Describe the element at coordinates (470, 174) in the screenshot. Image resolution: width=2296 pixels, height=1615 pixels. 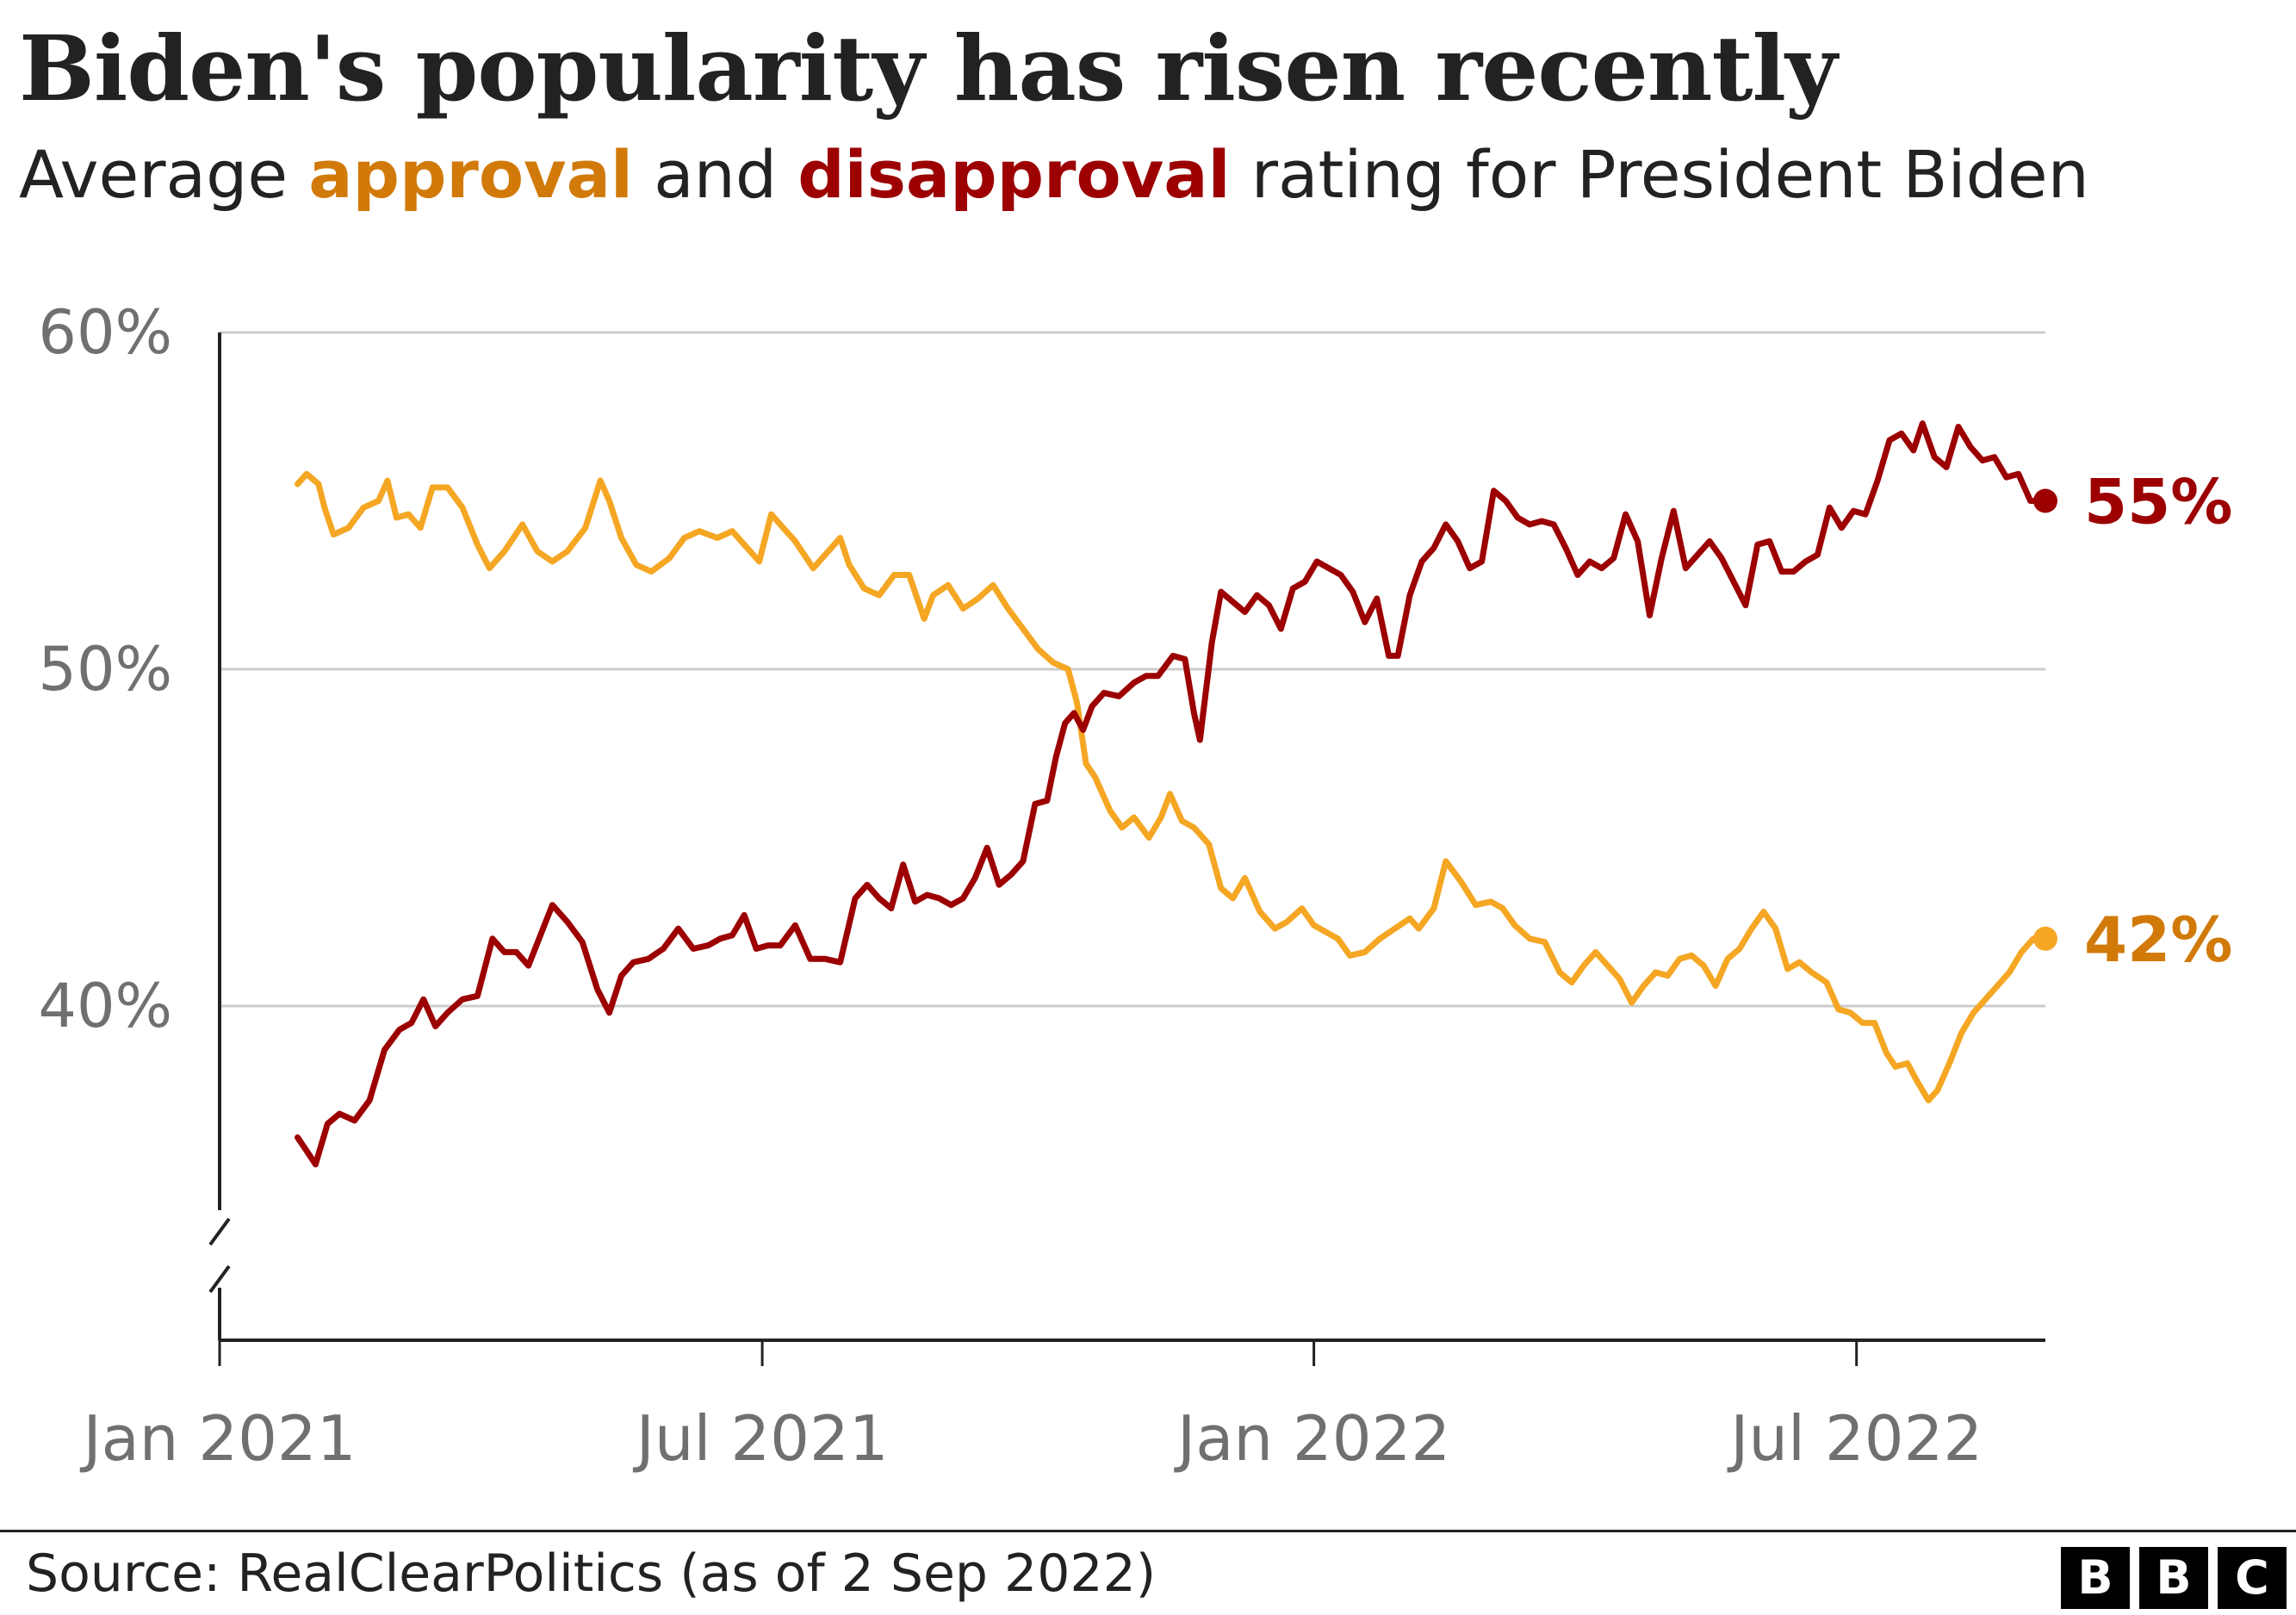
I see `subtitle-approval-word: approval` at that location.